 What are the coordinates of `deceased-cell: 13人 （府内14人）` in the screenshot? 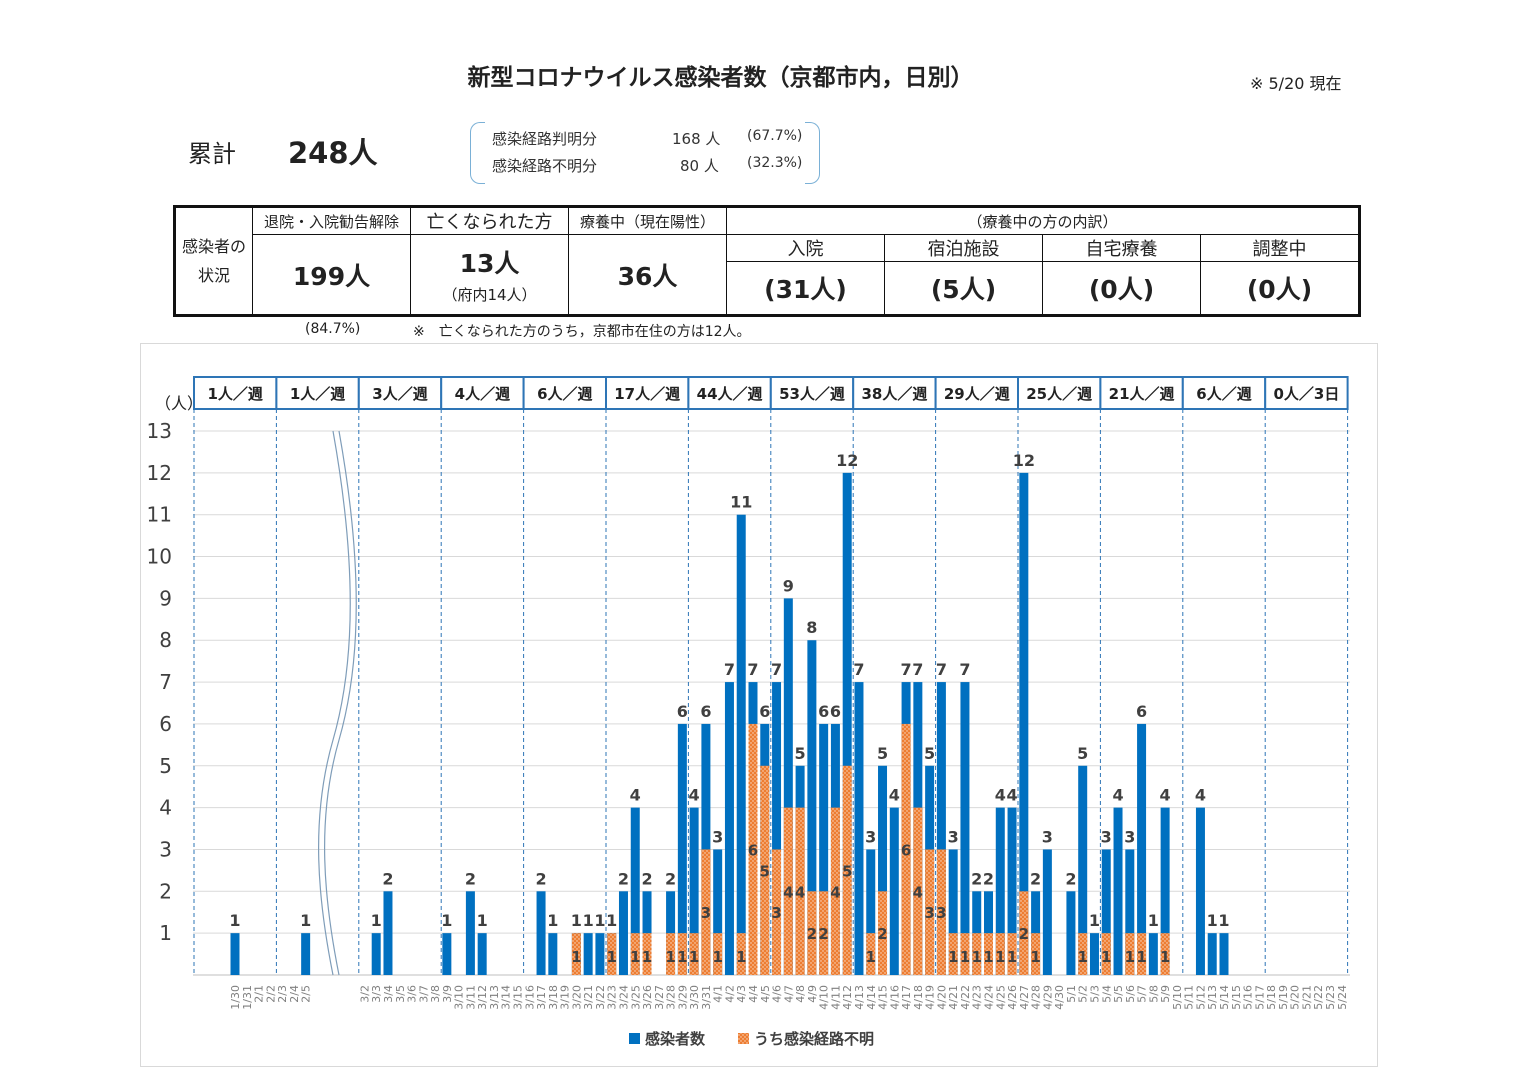 It's located at (489, 275).